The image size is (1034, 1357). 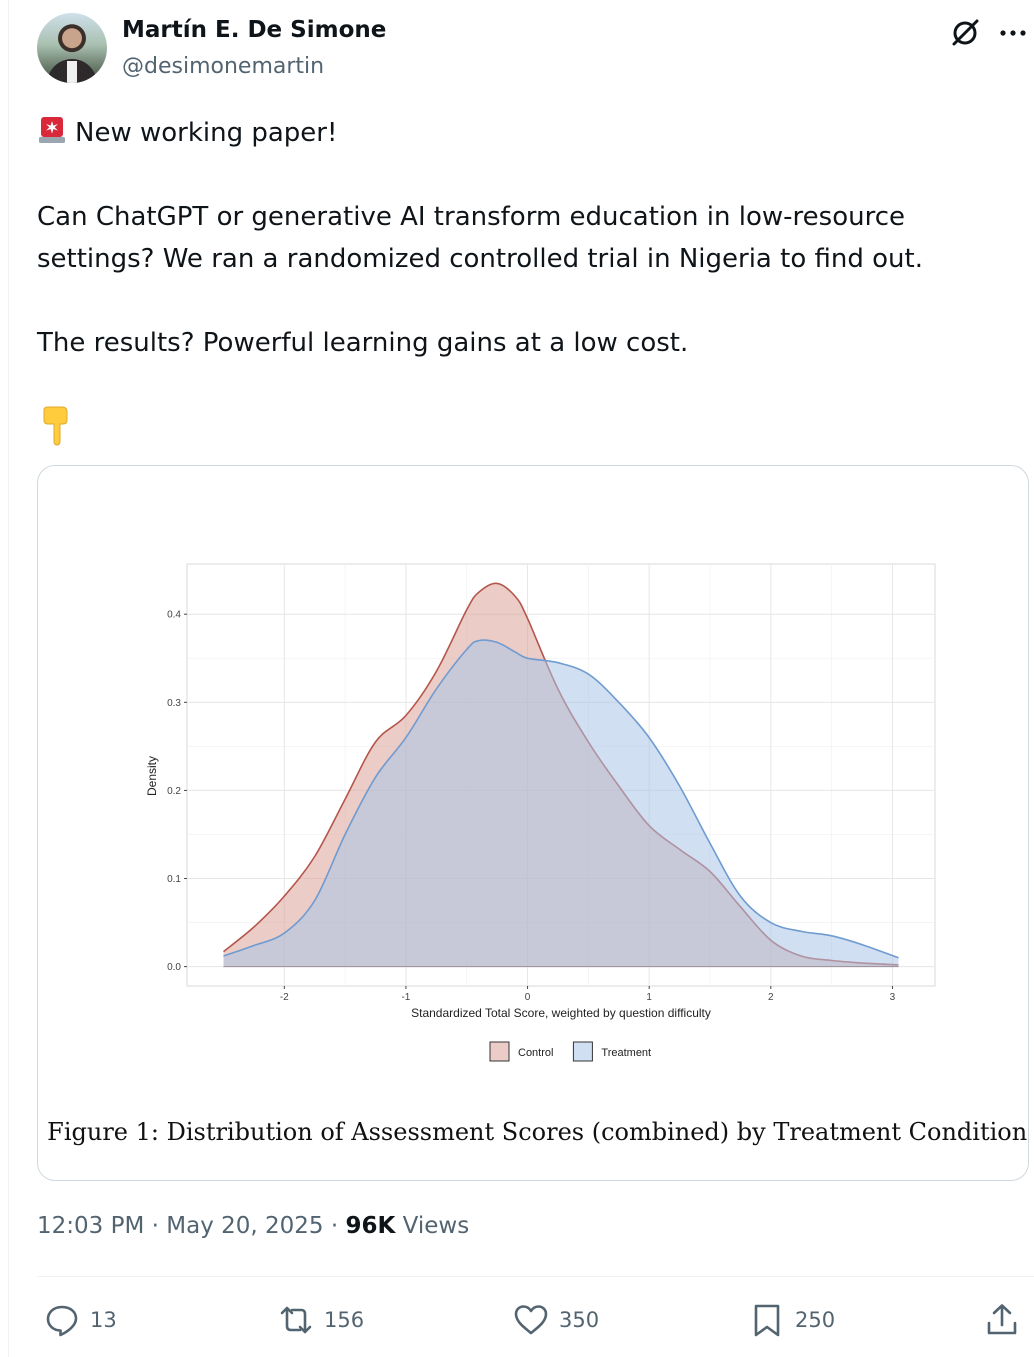 I want to click on more-options-icon, so click(x=1013, y=33).